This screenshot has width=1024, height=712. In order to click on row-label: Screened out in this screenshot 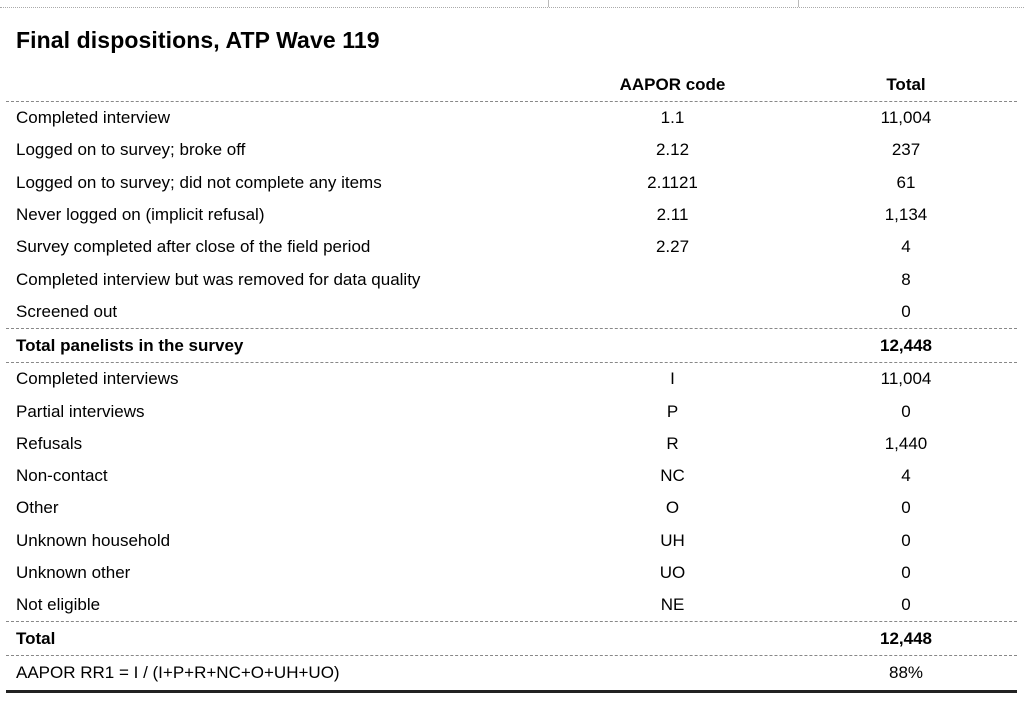, I will do `click(67, 311)`.